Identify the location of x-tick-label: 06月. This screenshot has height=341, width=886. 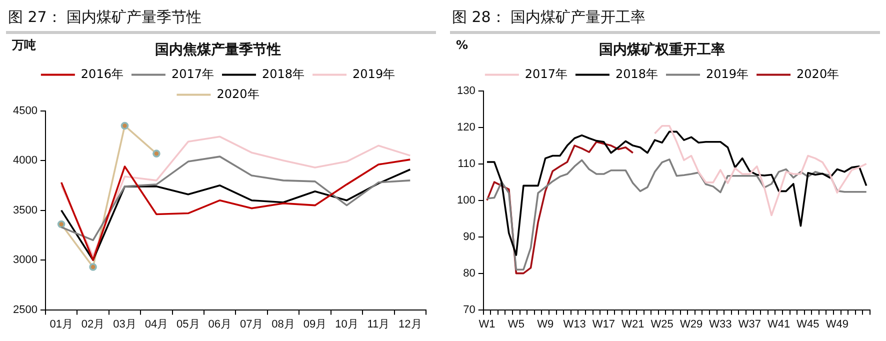
(220, 324).